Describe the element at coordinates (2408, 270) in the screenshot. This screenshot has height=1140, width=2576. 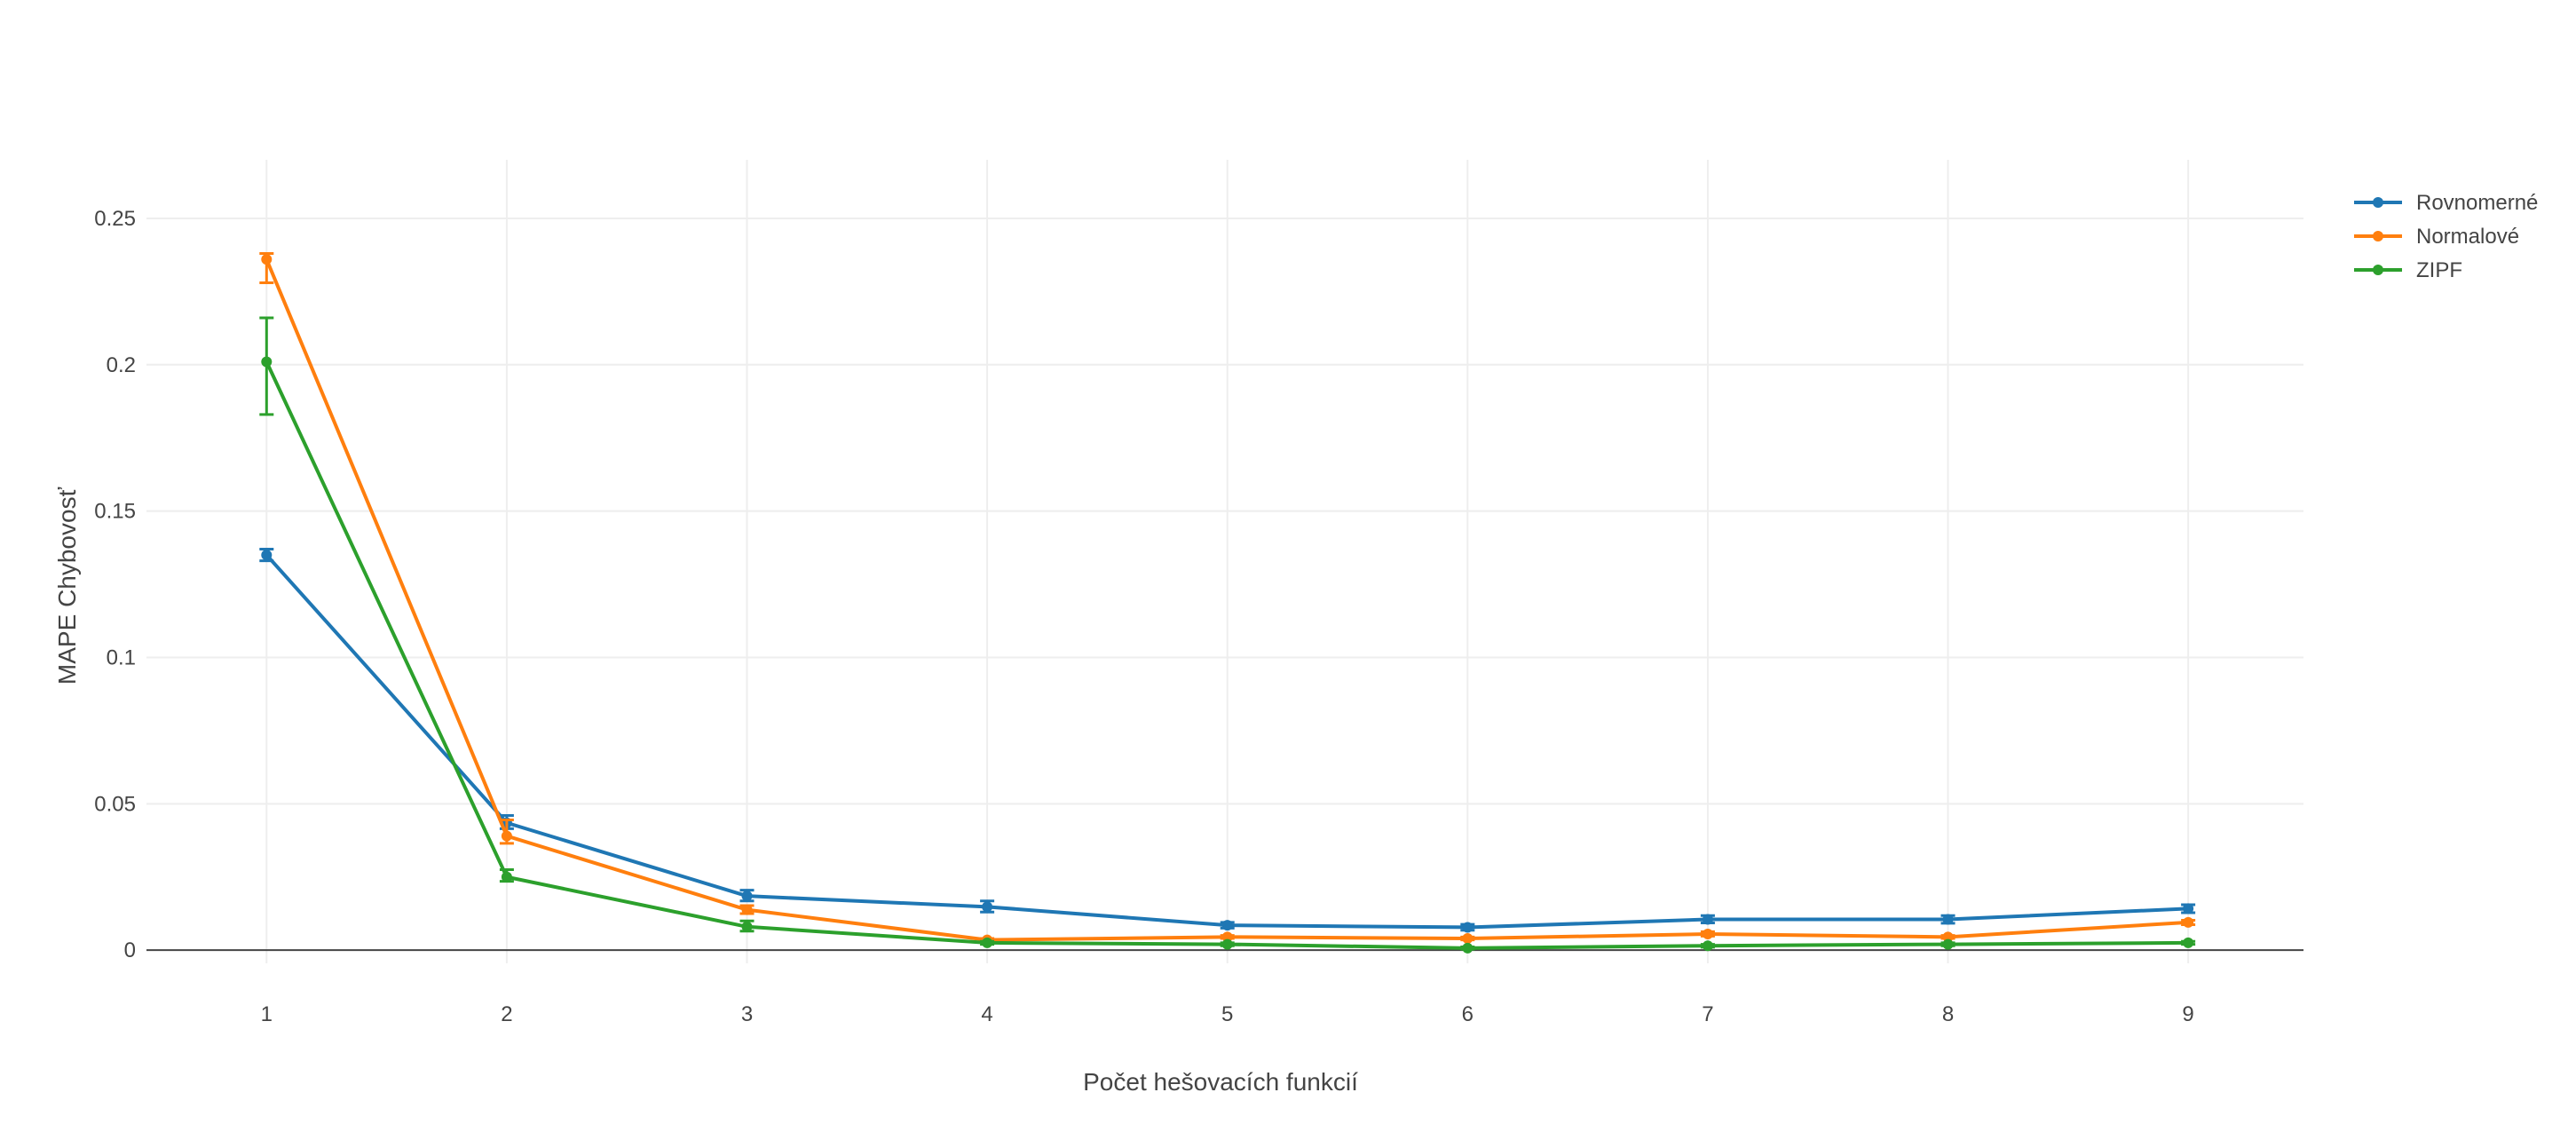
I see `legend-item: ZIPF` at that location.